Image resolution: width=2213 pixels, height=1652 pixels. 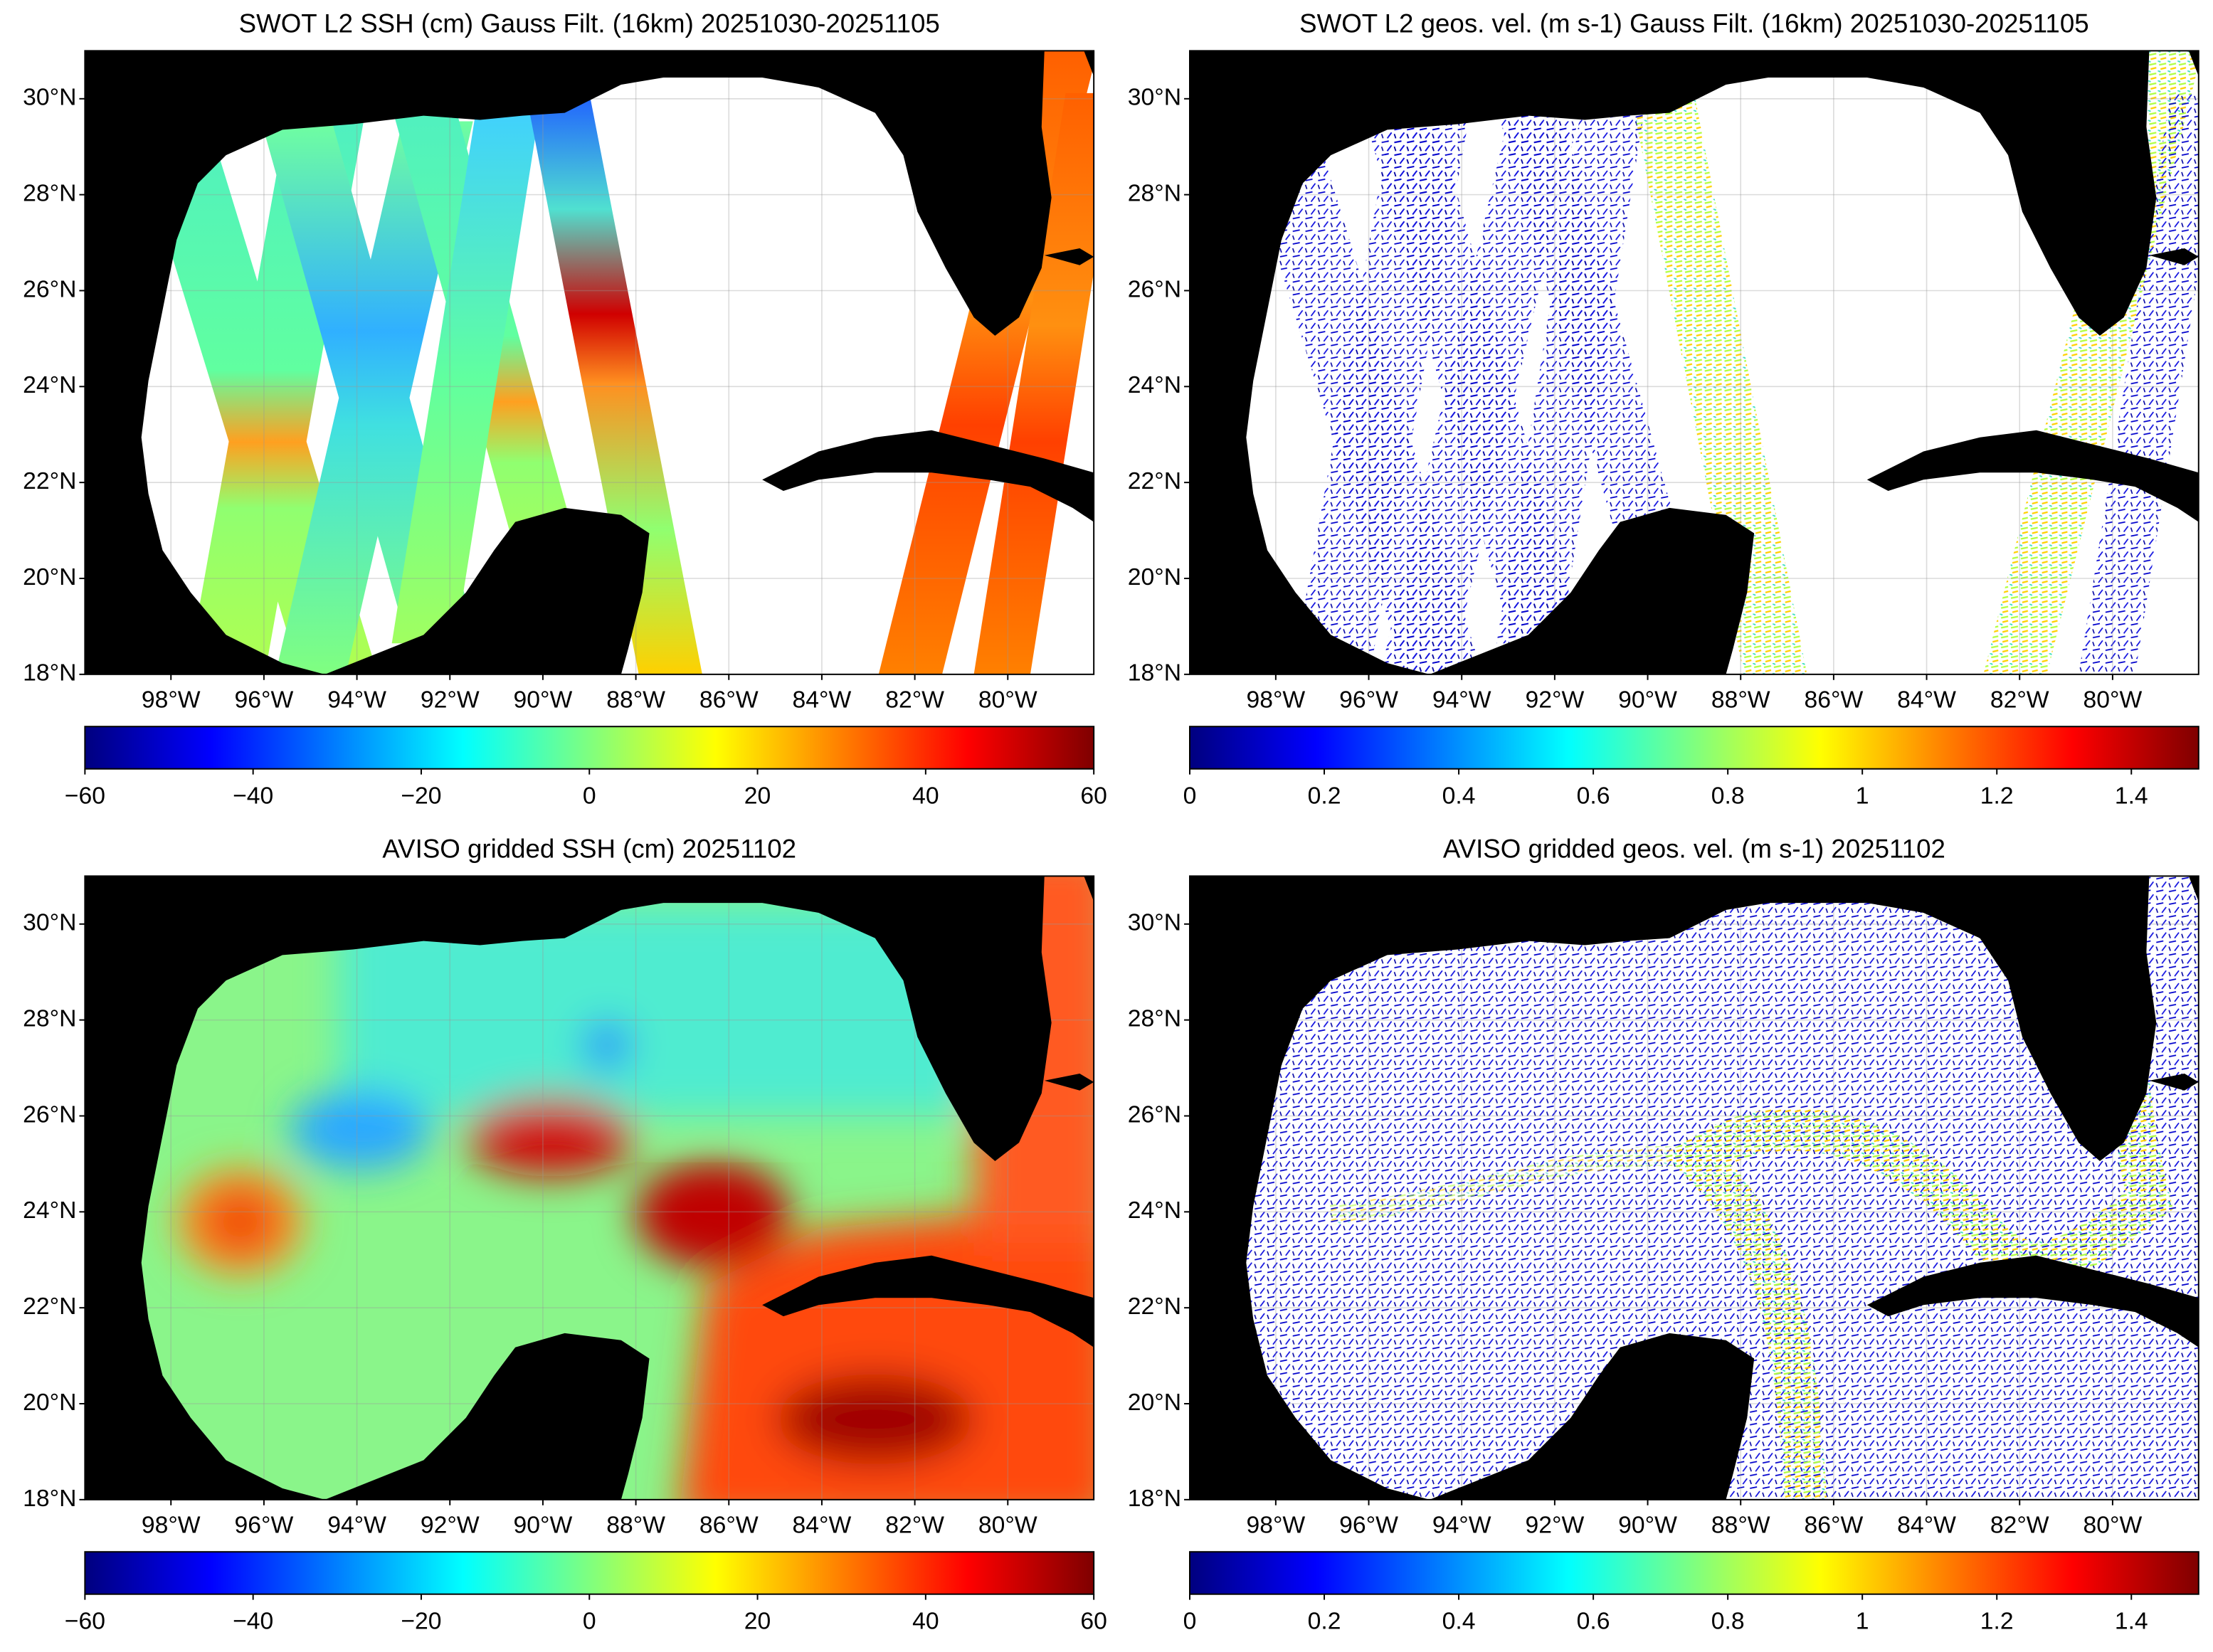 I want to click on y-tick-label: 18°N, so click(x=50, y=673).